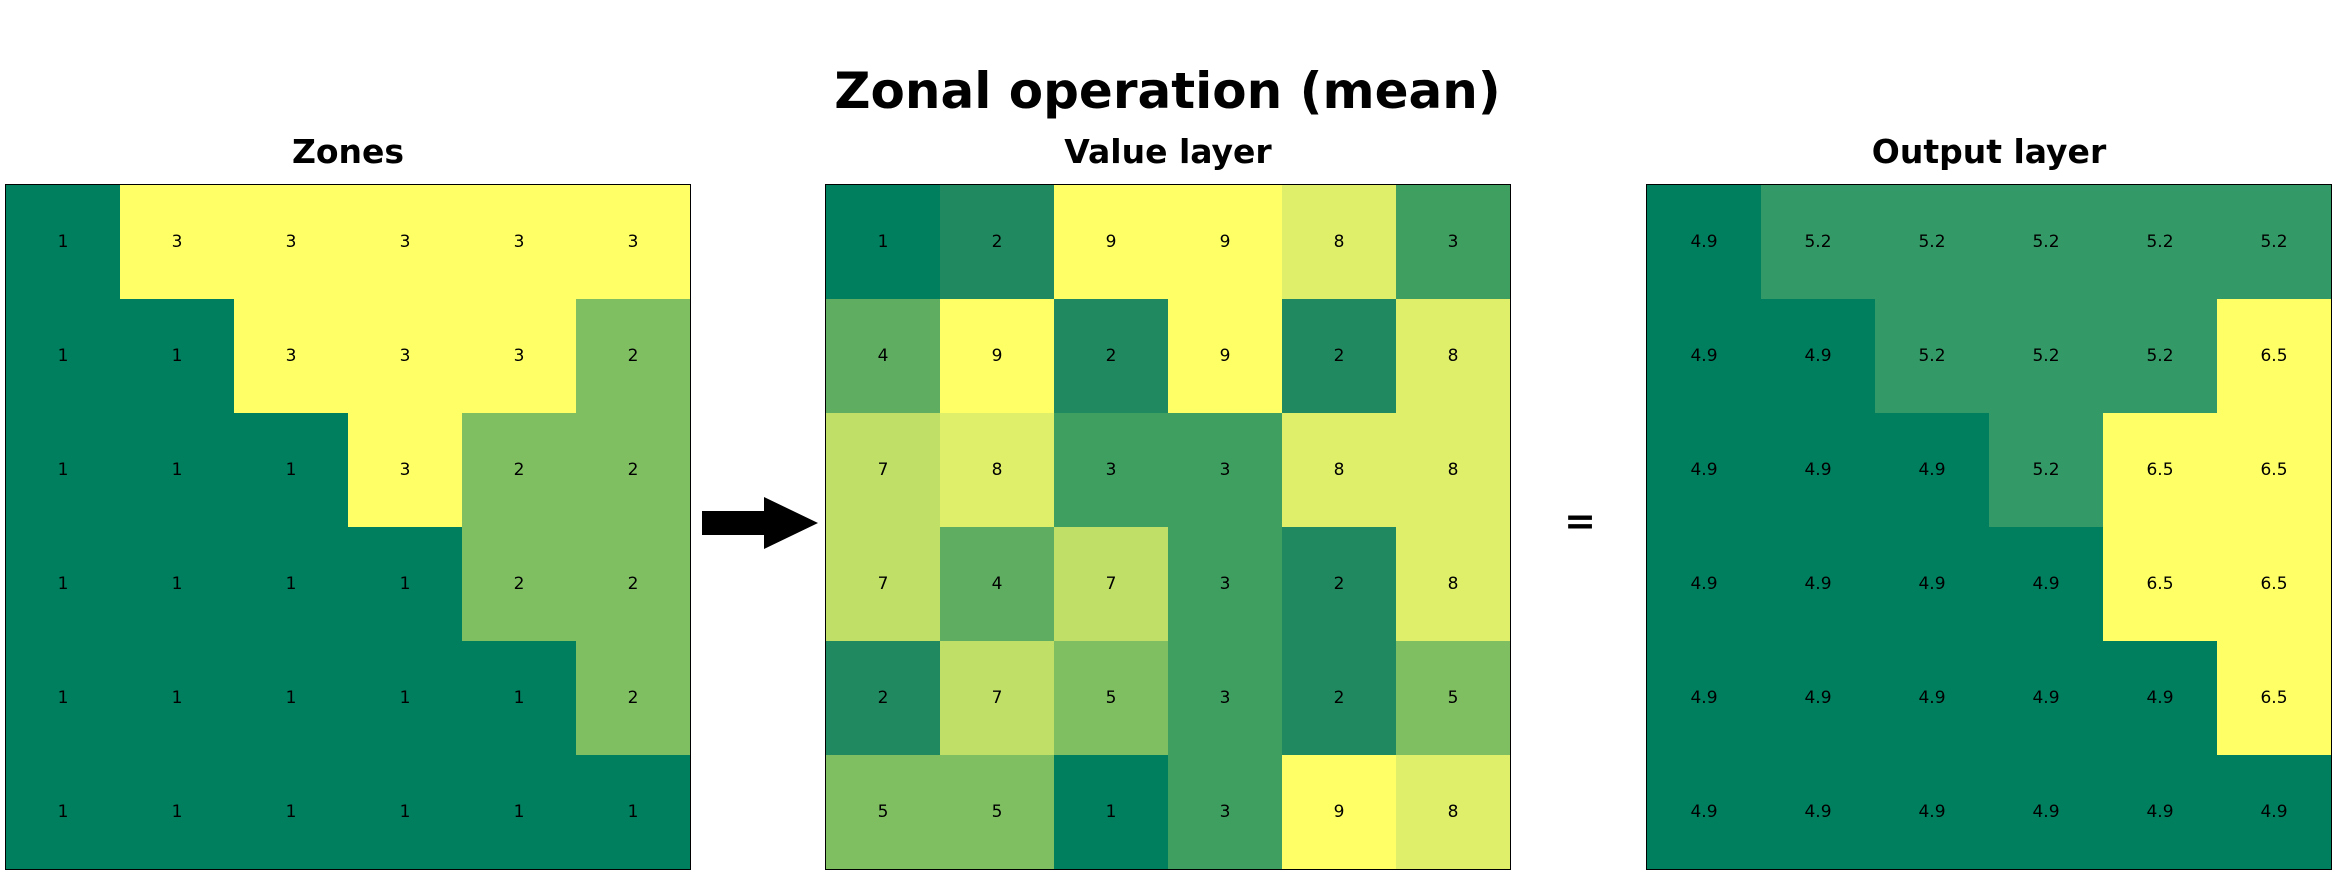  Describe the element at coordinates (1580, 521) in the screenshot. I see `equals-sign: =` at that location.